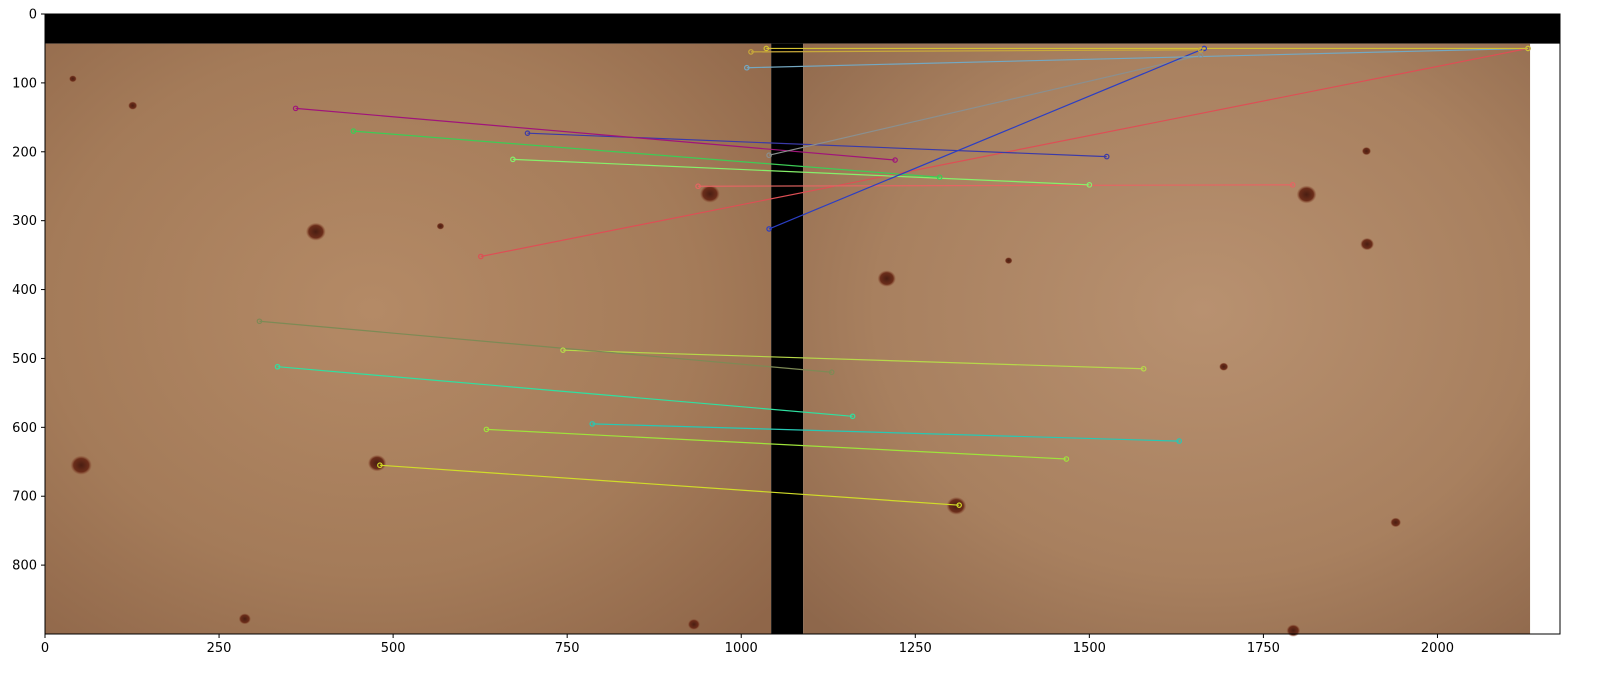 Image resolution: width=1606 pixels, height=684 pixels. I want to click on x-tick-label: 1000, so click(741, 648).